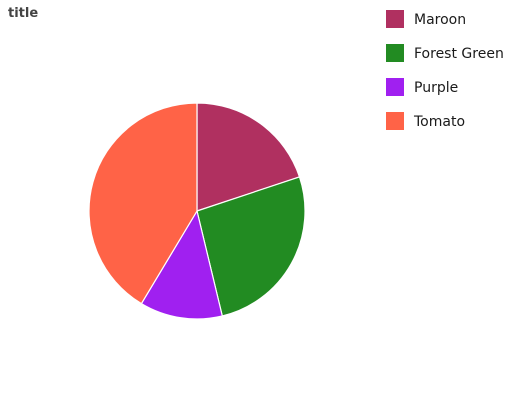  What do you see at coordinates (395, 53) in the screenshot?
I see `legend-swatch-forest-green` at bounding box center [395, 53].